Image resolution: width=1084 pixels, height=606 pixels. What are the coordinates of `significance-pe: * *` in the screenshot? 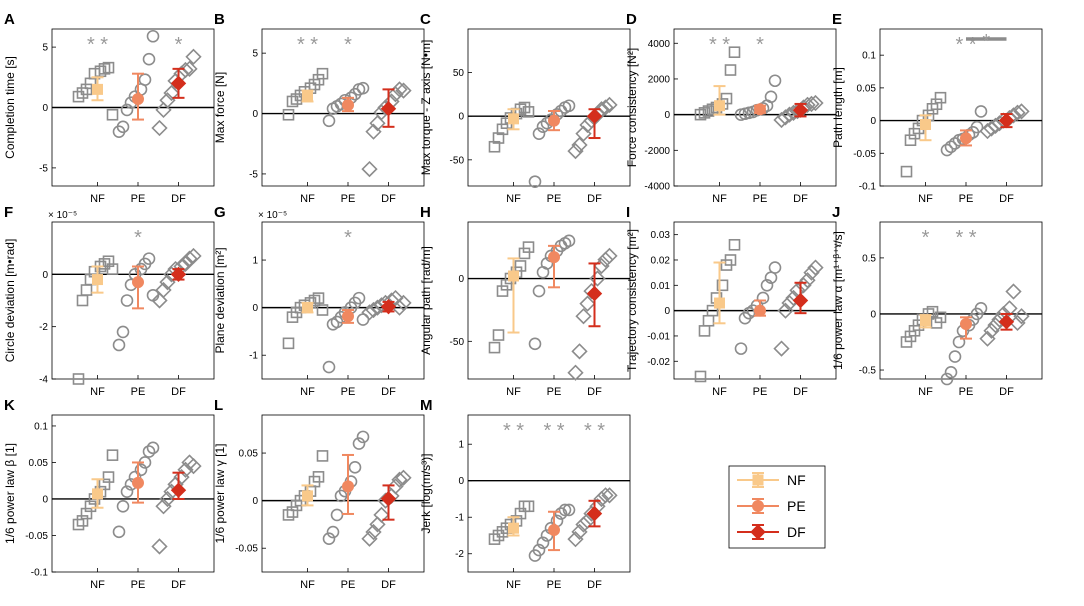 It's located at (965, 238).